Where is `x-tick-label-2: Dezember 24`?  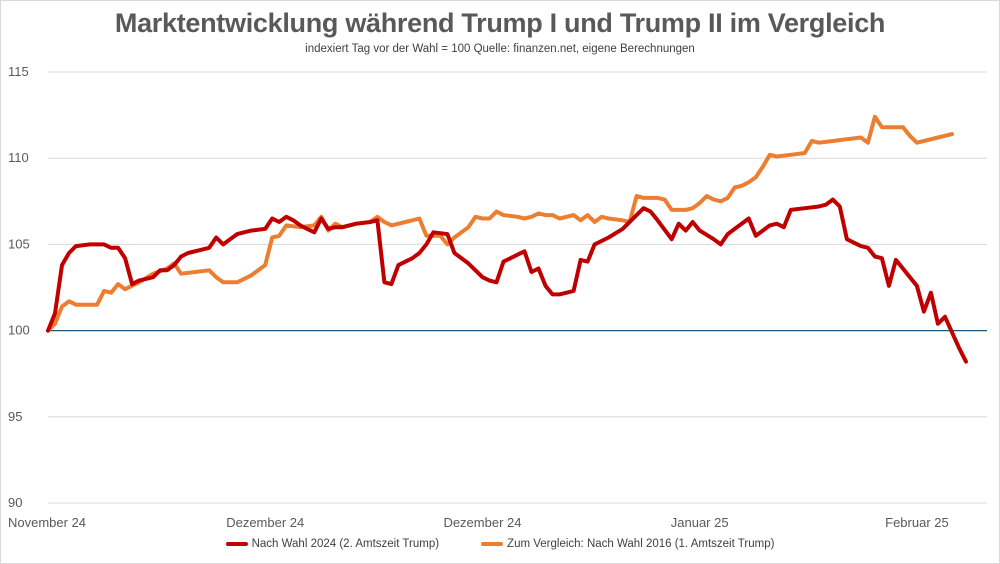 x-tick-label-2: Dezember 24 is located at coordinates (482, 522).